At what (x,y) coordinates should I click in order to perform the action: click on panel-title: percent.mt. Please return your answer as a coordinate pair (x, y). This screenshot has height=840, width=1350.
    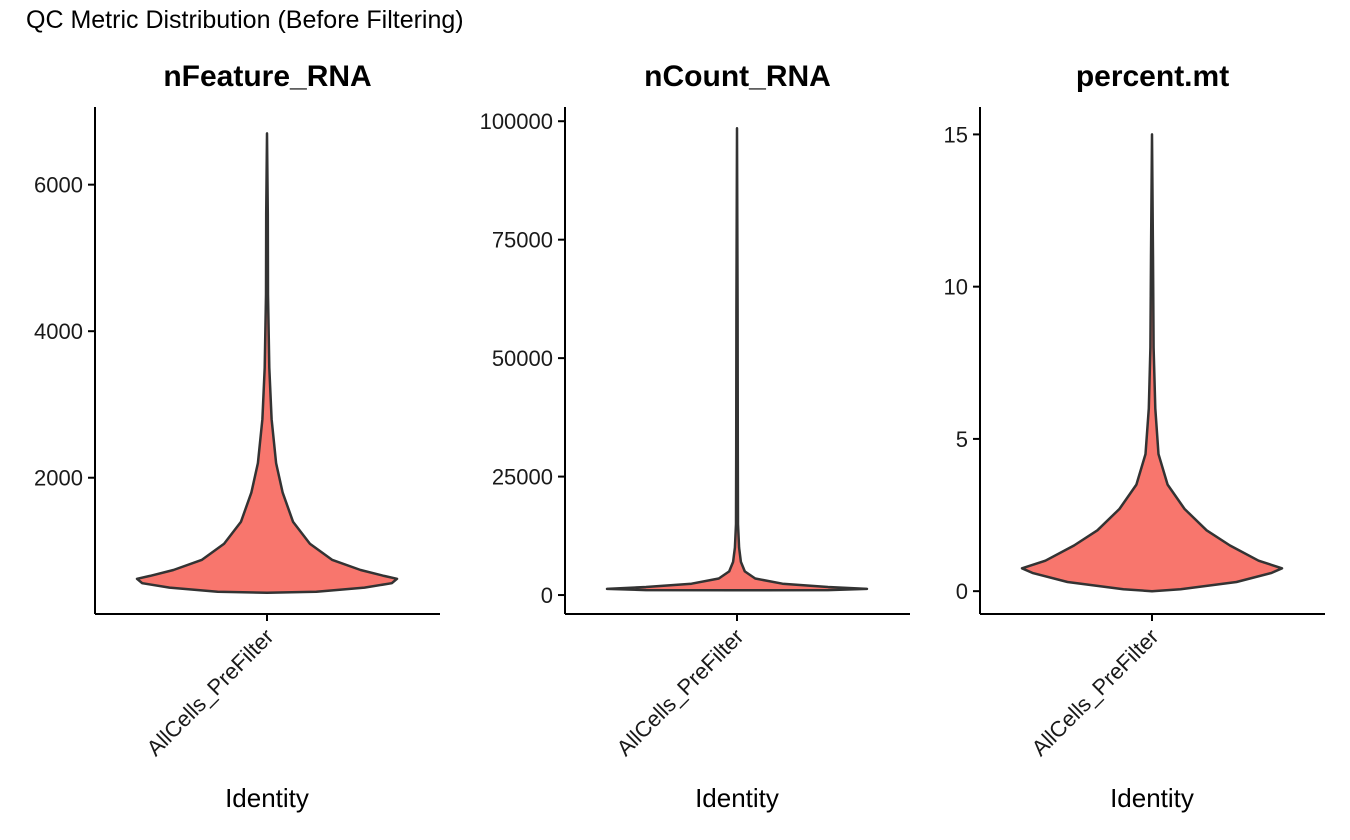
    Looking at the image, I should click on (1152, 76).